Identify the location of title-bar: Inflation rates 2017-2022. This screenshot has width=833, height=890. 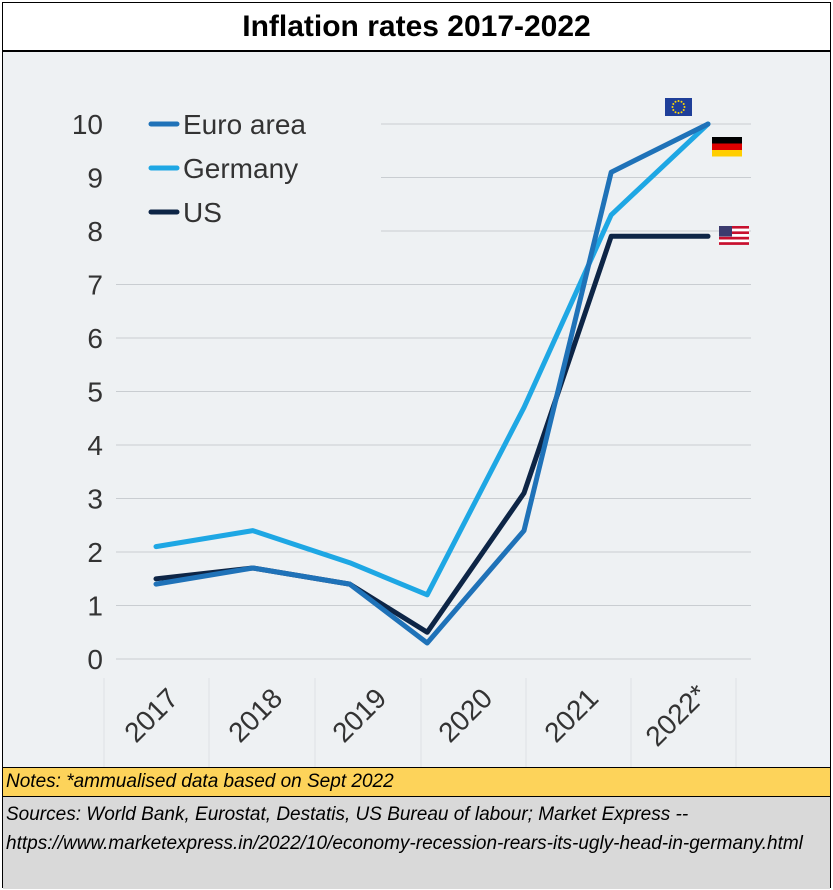
(416, 27).